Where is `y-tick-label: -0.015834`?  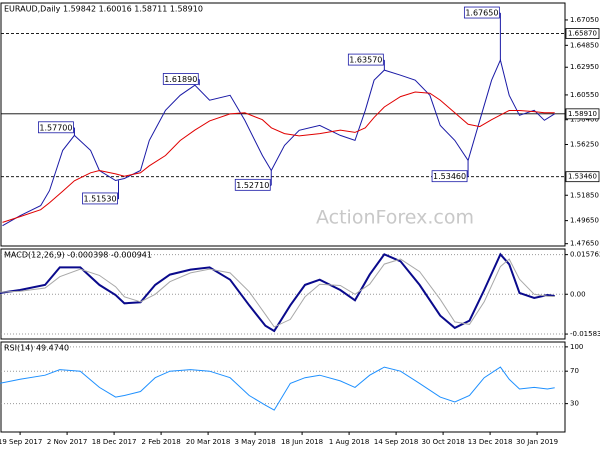
y-tick-label: -0.015834 is located at coordinates (585, 334).